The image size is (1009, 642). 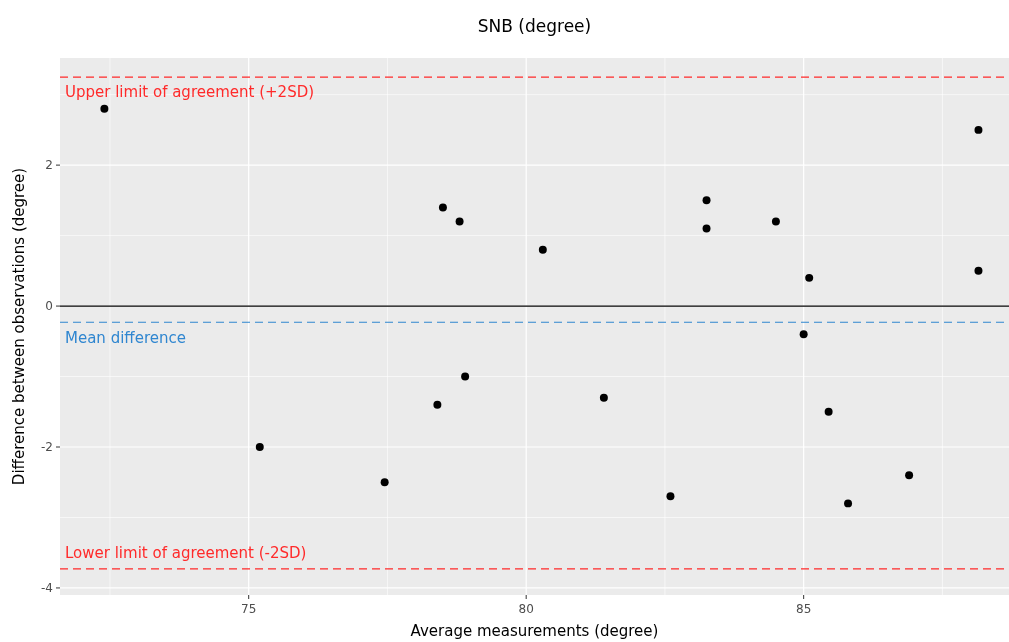 What do you see at coordinates (47, 447) in the screenshot?
I see `y-tick-label: -2` at bounding box center [47, 447].